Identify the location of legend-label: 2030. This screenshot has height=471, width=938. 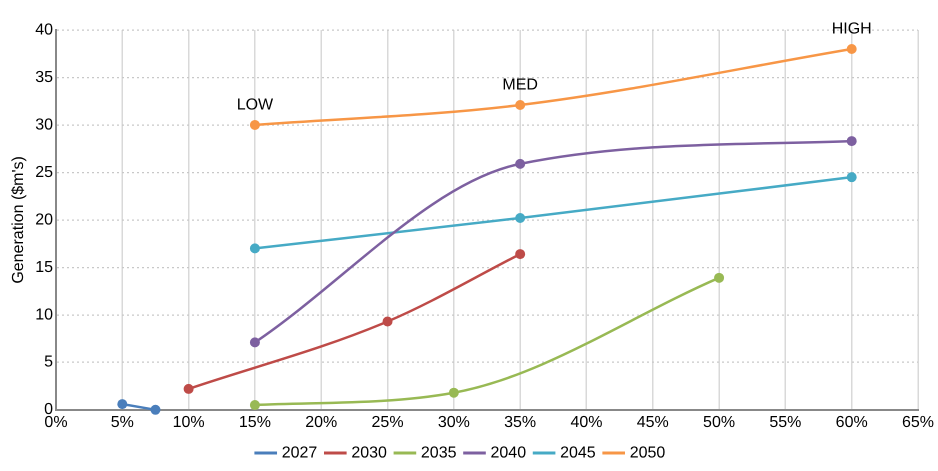
(369, 453).